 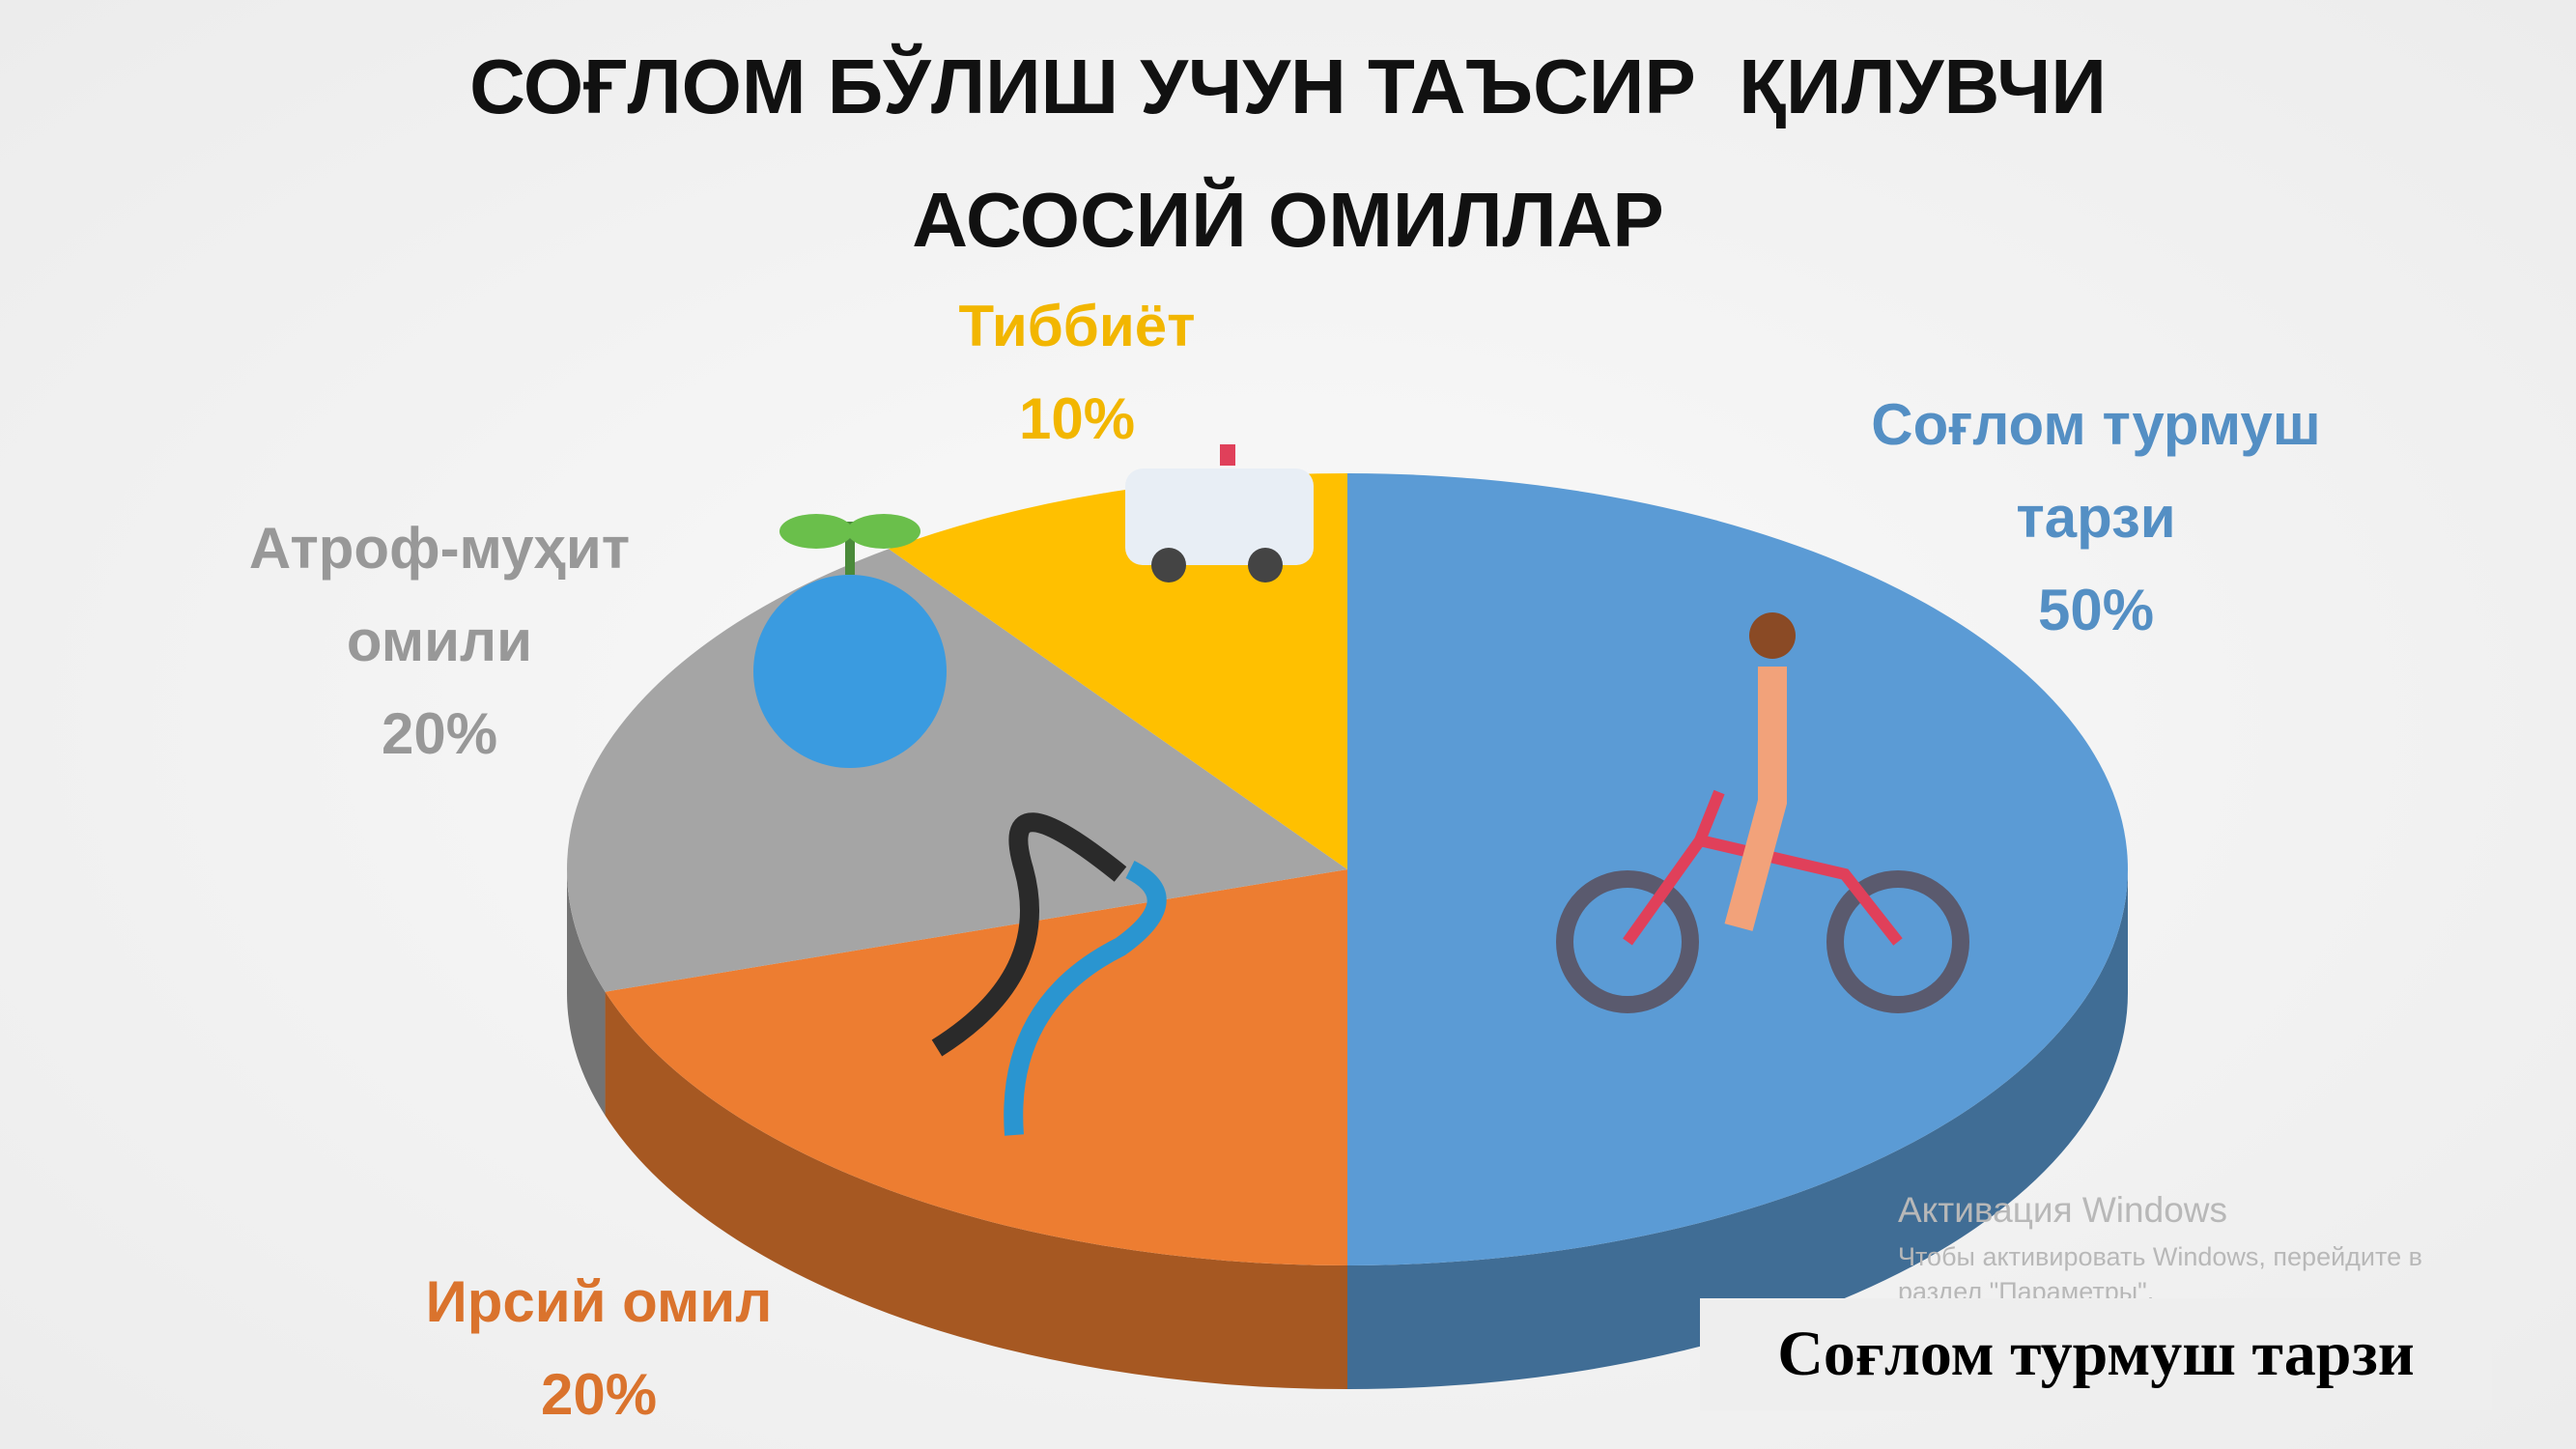 I want to click on dna-icon, so click(x=1049, y=974).